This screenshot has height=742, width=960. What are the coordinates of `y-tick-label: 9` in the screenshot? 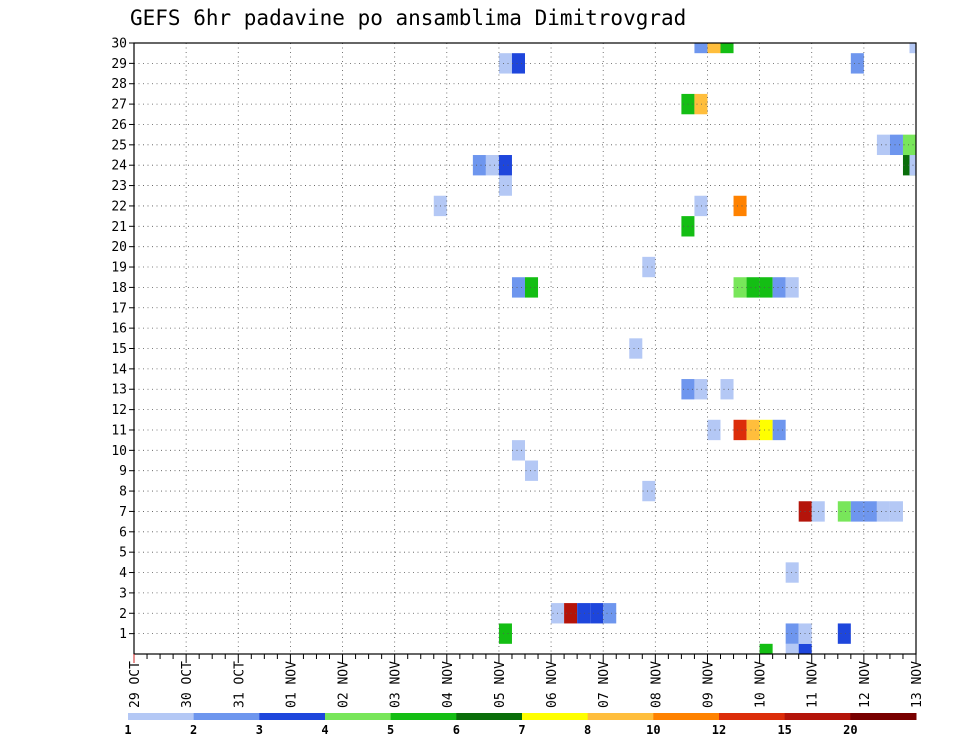 It's located at (123, 471).